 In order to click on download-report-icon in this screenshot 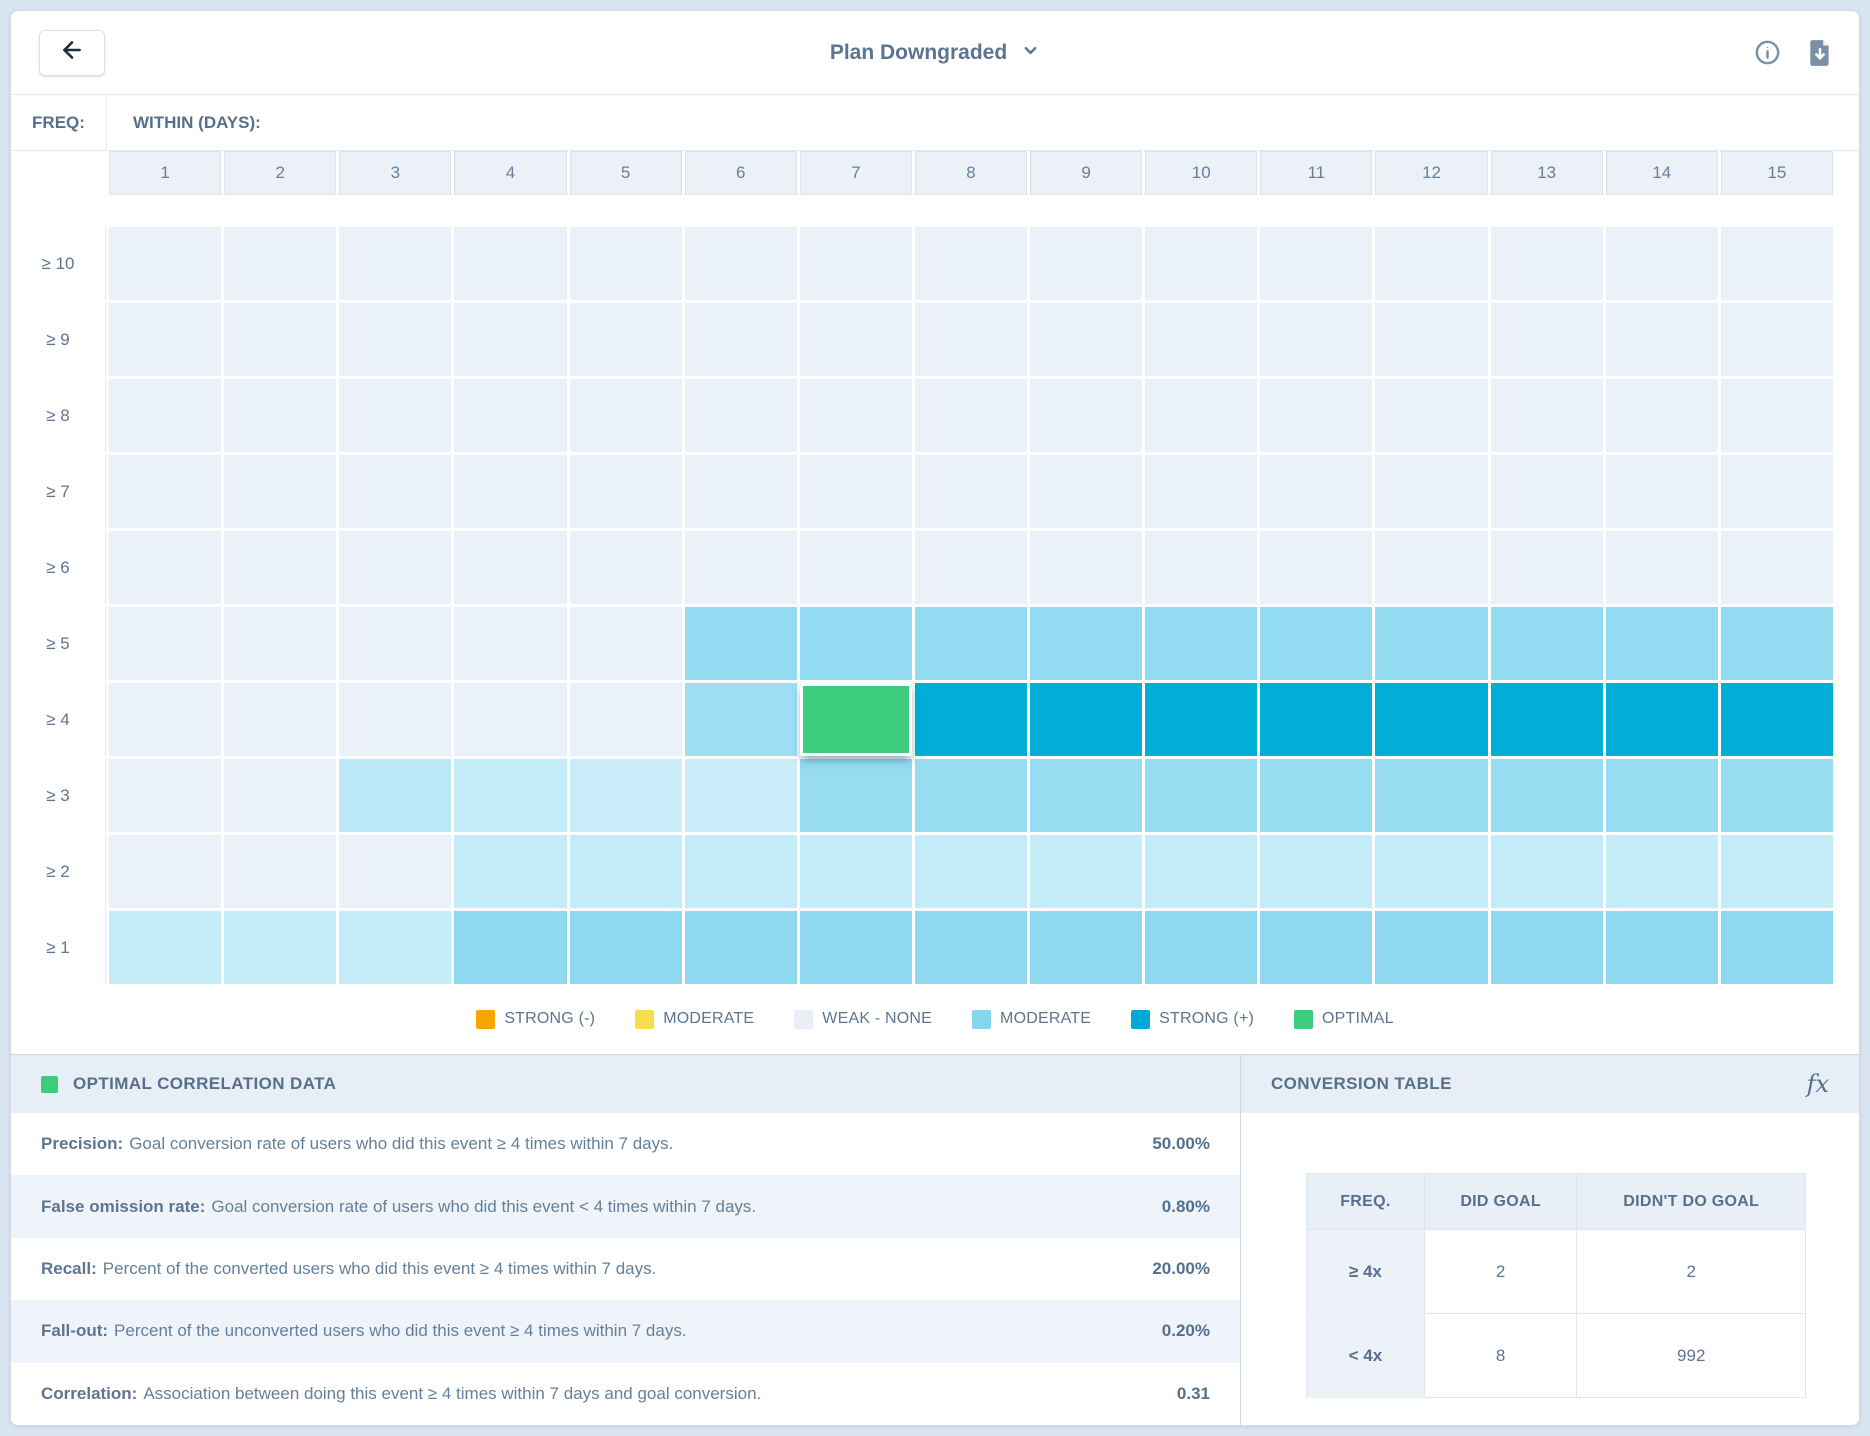, I will do `click(1820, 53)`.